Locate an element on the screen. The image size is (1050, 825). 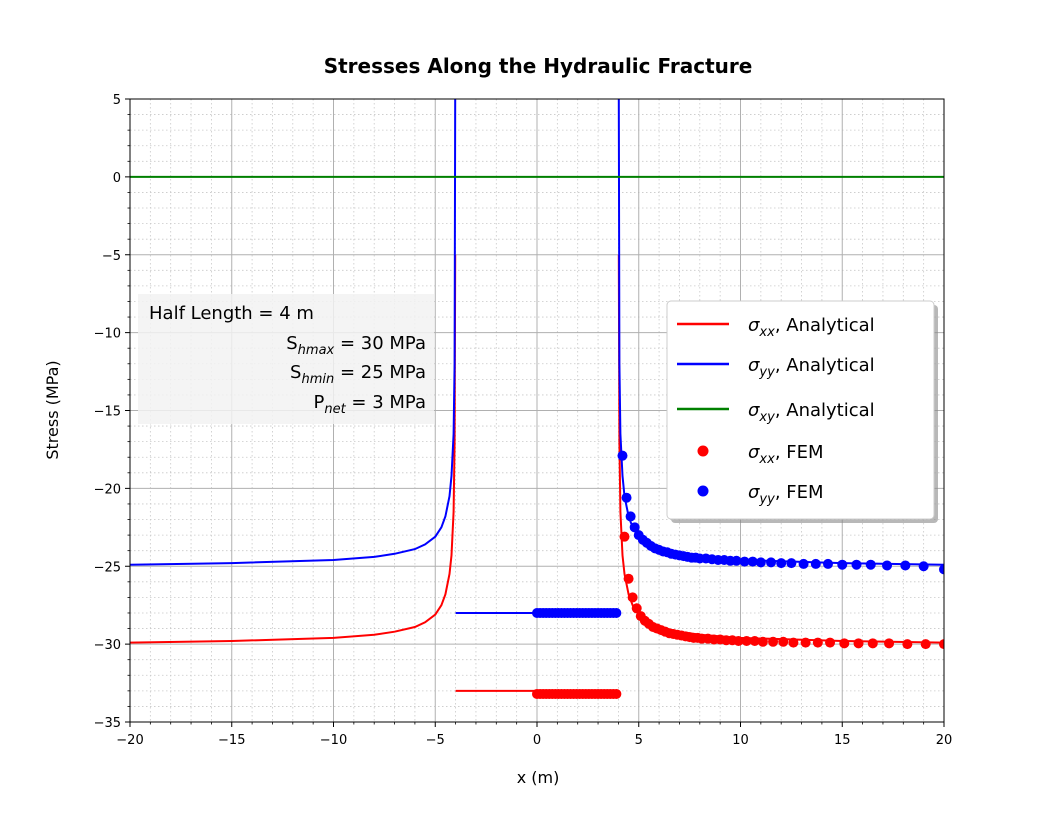
series-sxx_analytical_left is located at coordinates (293, 449).